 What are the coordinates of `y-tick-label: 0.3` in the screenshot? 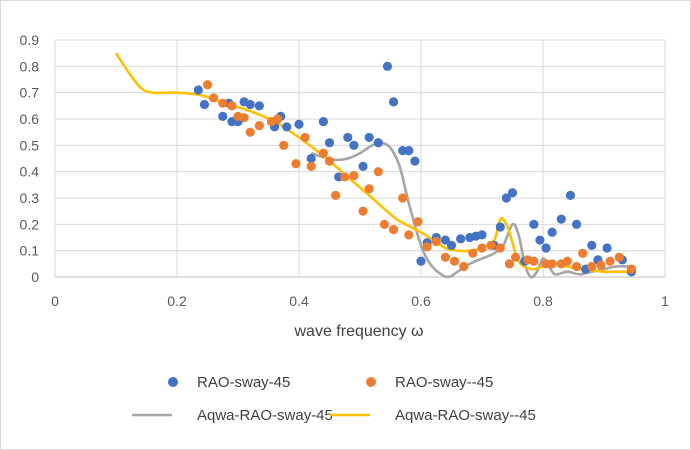 It's located at (30, 198).